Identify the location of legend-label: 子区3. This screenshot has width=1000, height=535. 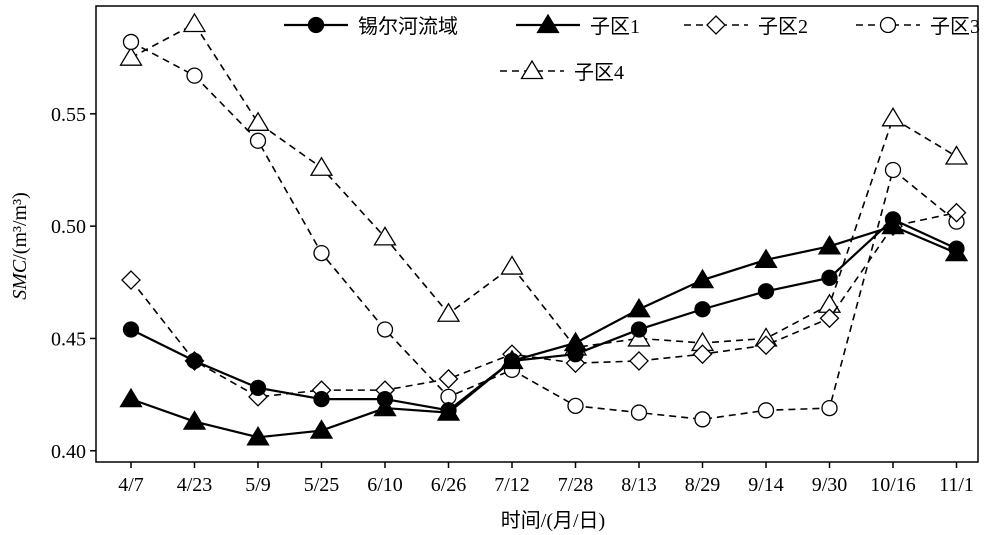
(955, 27).